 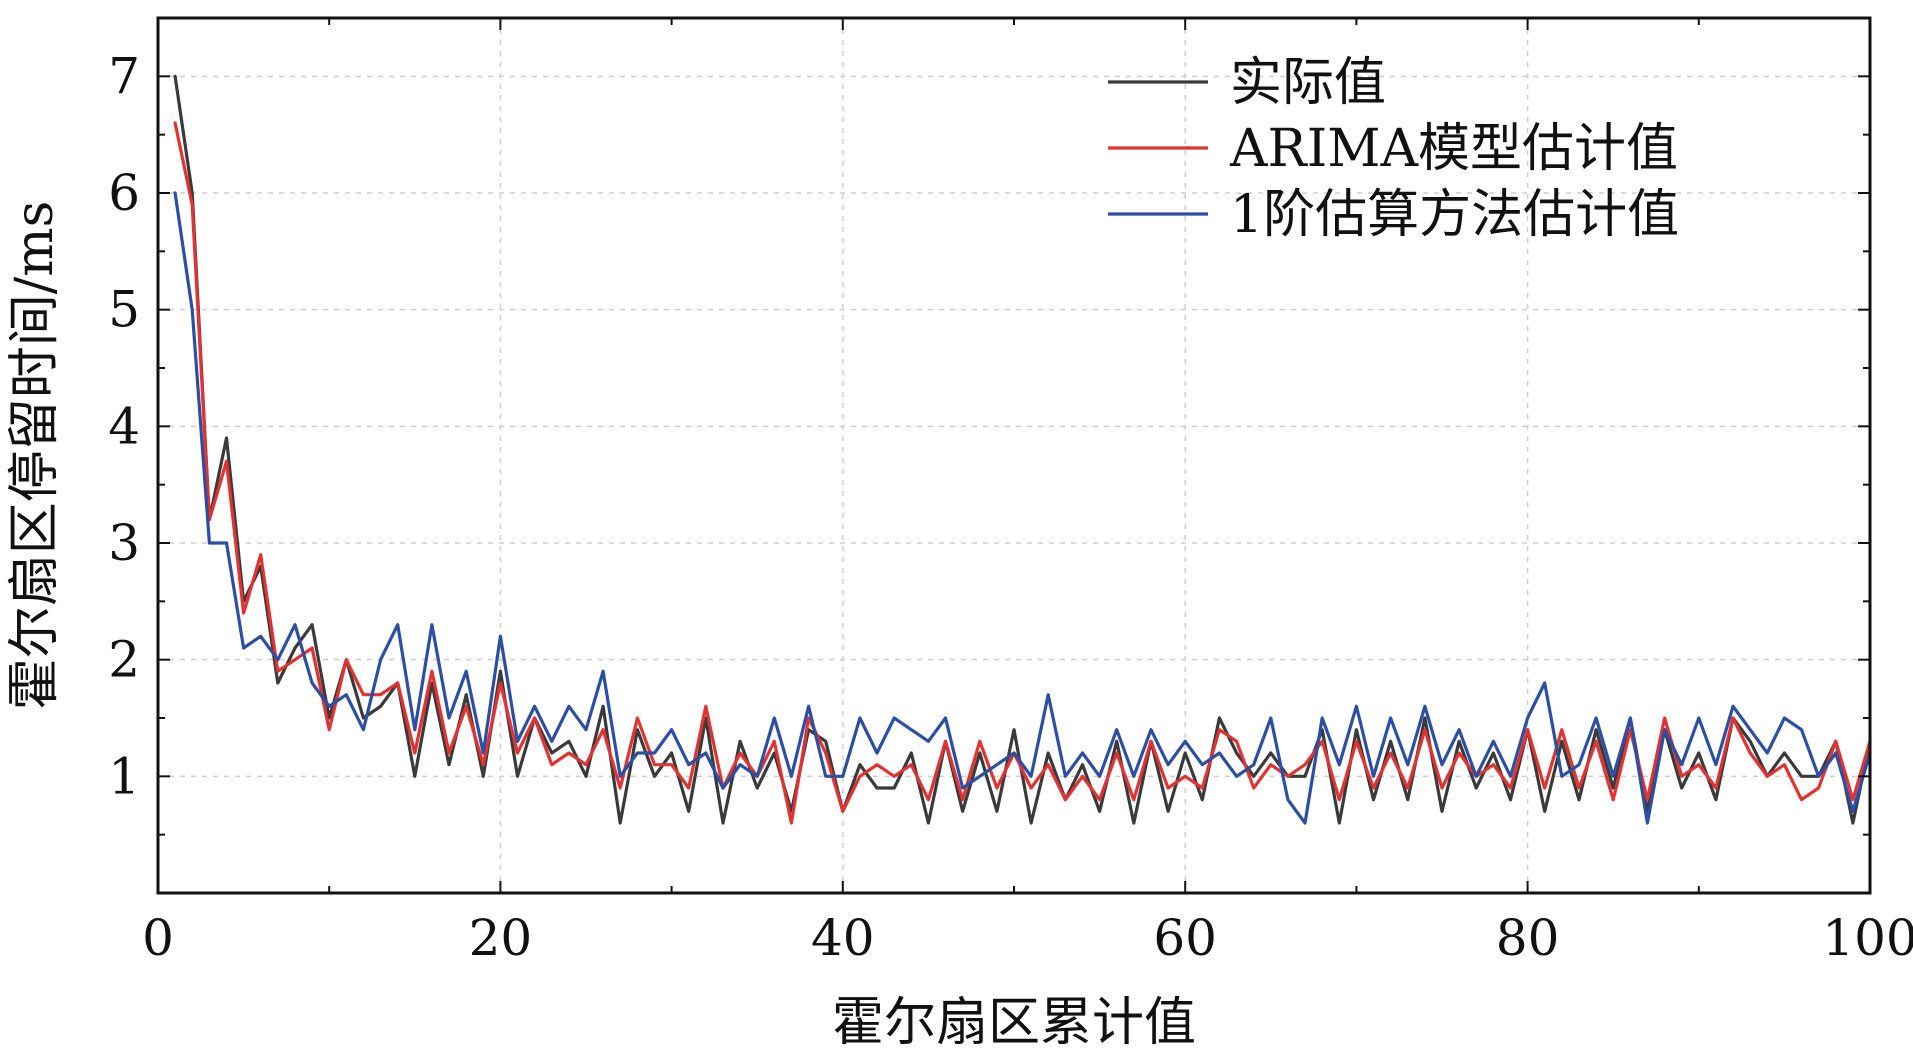 What do you see at coordinates (1014, 1023) in the screenshot?
I see `x-axis-title: 霍尔扇区累计值` at bounding box center [1014, 1023].